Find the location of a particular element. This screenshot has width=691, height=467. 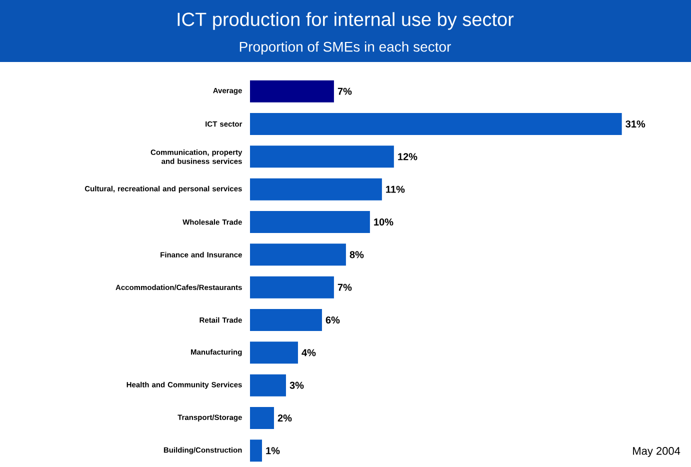

chart-subtitle: Proportion of SMEs in each sector is located at coordinates (345, 48).